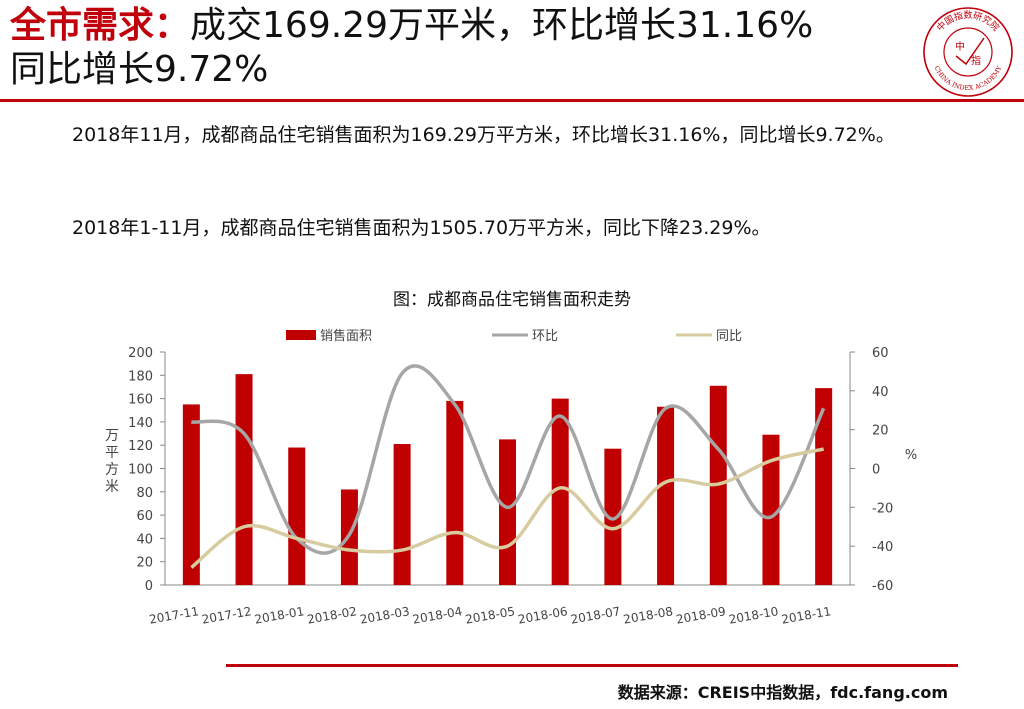 The height and width of the screenshot is (709, 1024). I want to click on x-tick-label: 2018-08, so click(648, 615).